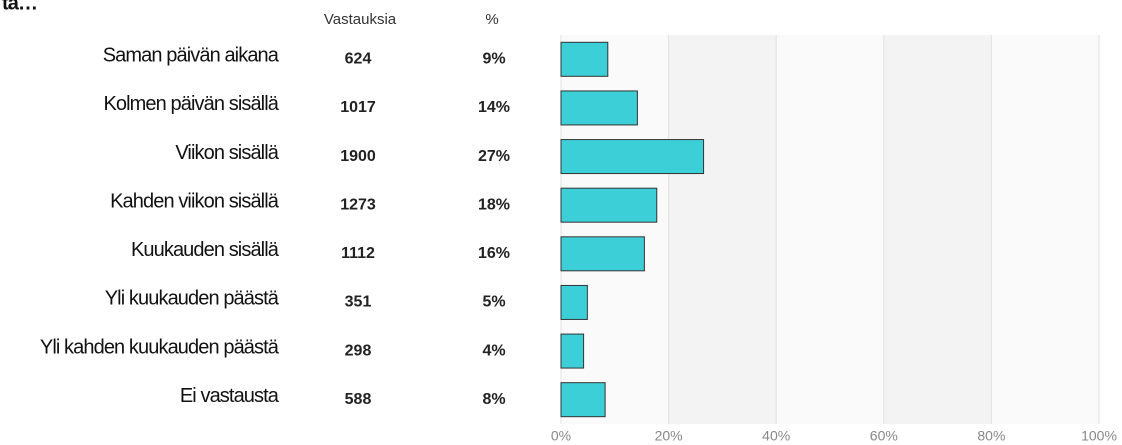 The width and height of the screenshot is (1122, 445). Describe the element at coordinates (494, 107) in the screenshot. I see `percent-label: 14%` at that location.